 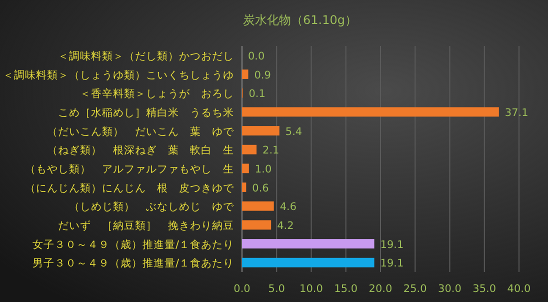 I want to click on y-tick-label: （しめじ類） ぶなしめじ ゆで, so click(x=152, y=207).